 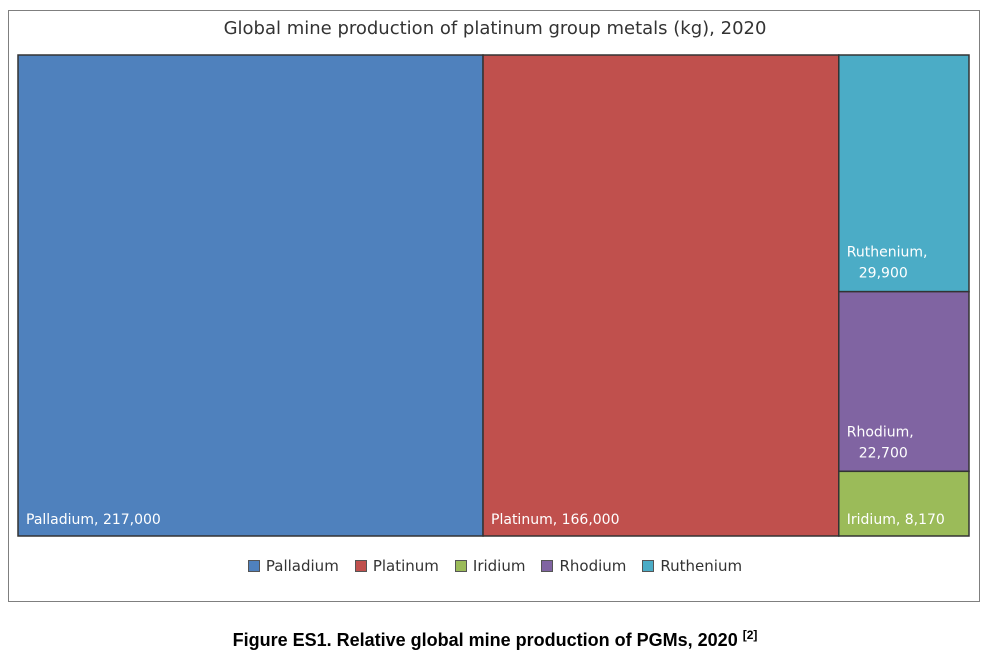 I want to click on legend-swatch-iridium, so click(x=460, y=566).